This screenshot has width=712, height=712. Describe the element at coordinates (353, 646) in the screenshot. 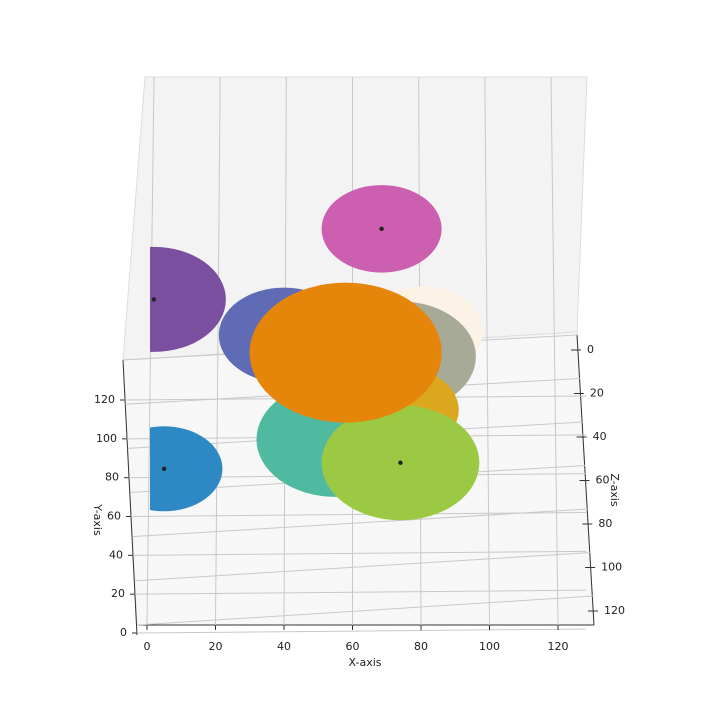

I see `x-tick-label: 60` at that location.